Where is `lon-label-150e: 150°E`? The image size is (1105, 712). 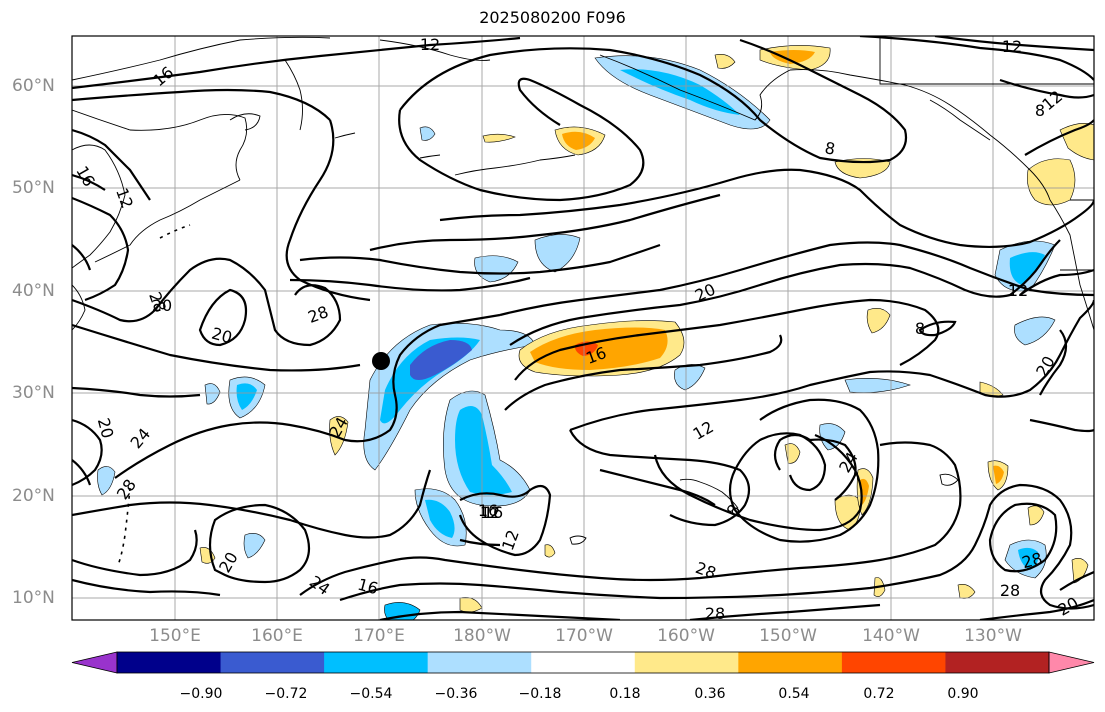 lon-label-150e: 150°E is located at coordinates (175, 636).